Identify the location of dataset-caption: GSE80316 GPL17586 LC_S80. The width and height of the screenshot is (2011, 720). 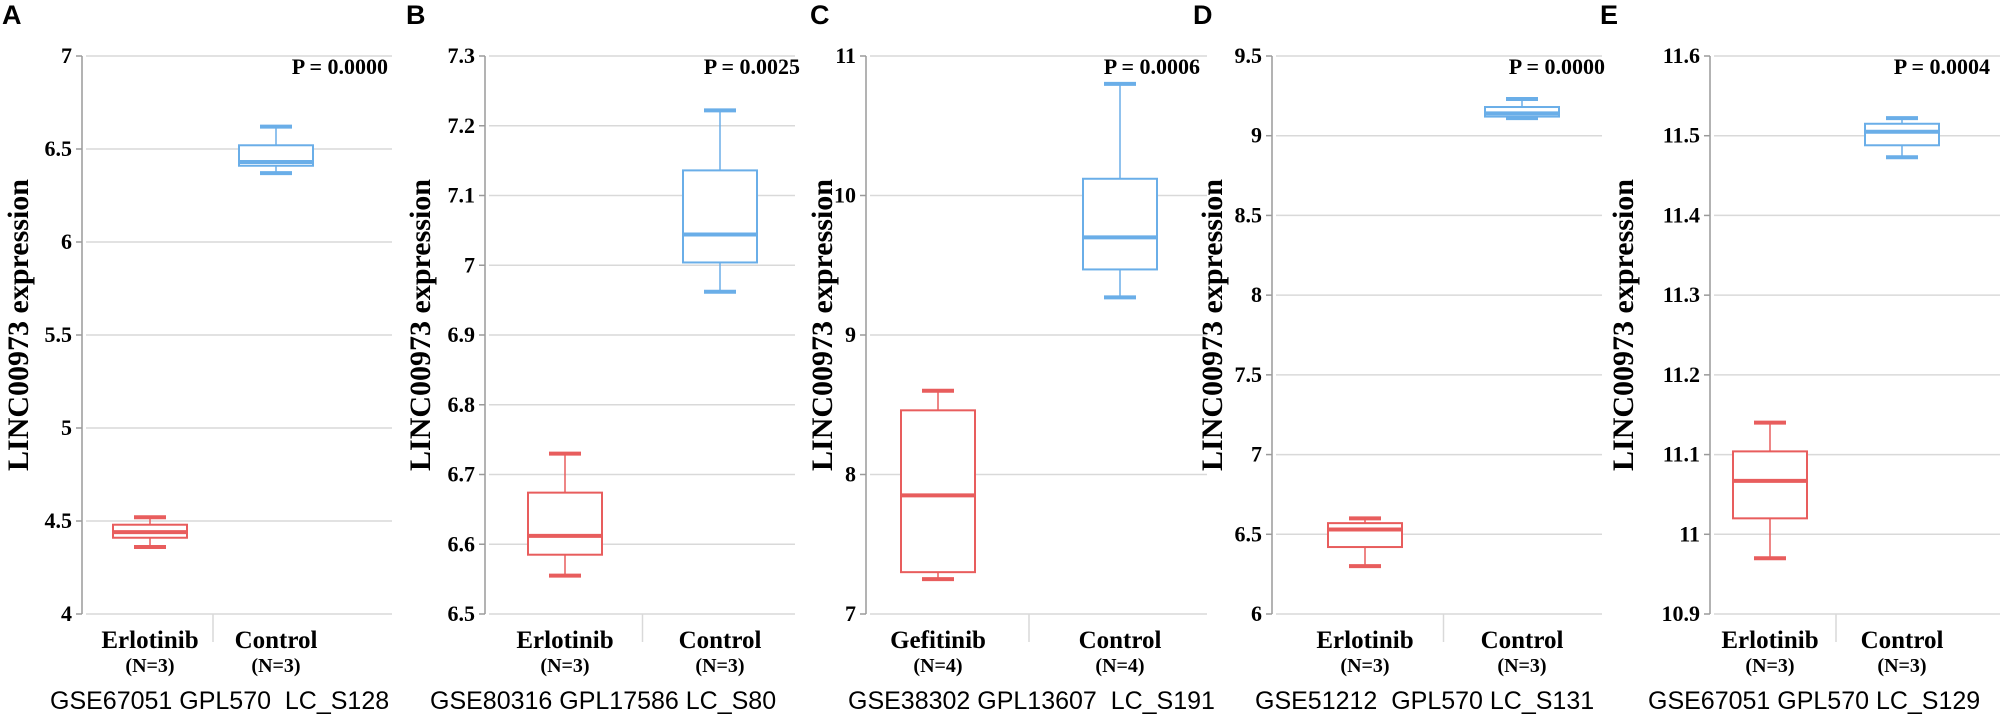
(603, 701).